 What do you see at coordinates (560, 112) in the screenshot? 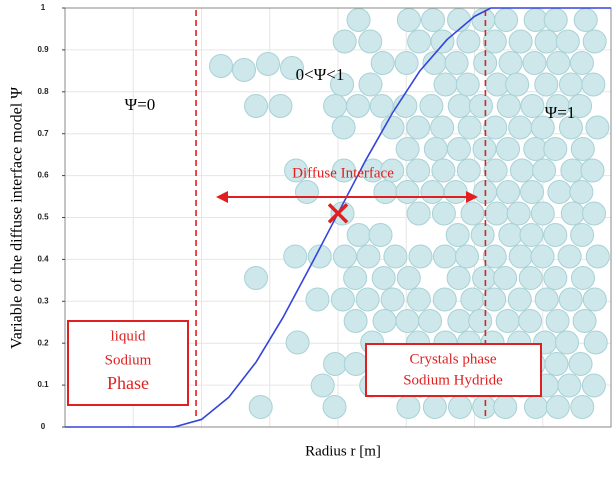
I see `region-label: Ψ=1` at bounding box center [560, 112].